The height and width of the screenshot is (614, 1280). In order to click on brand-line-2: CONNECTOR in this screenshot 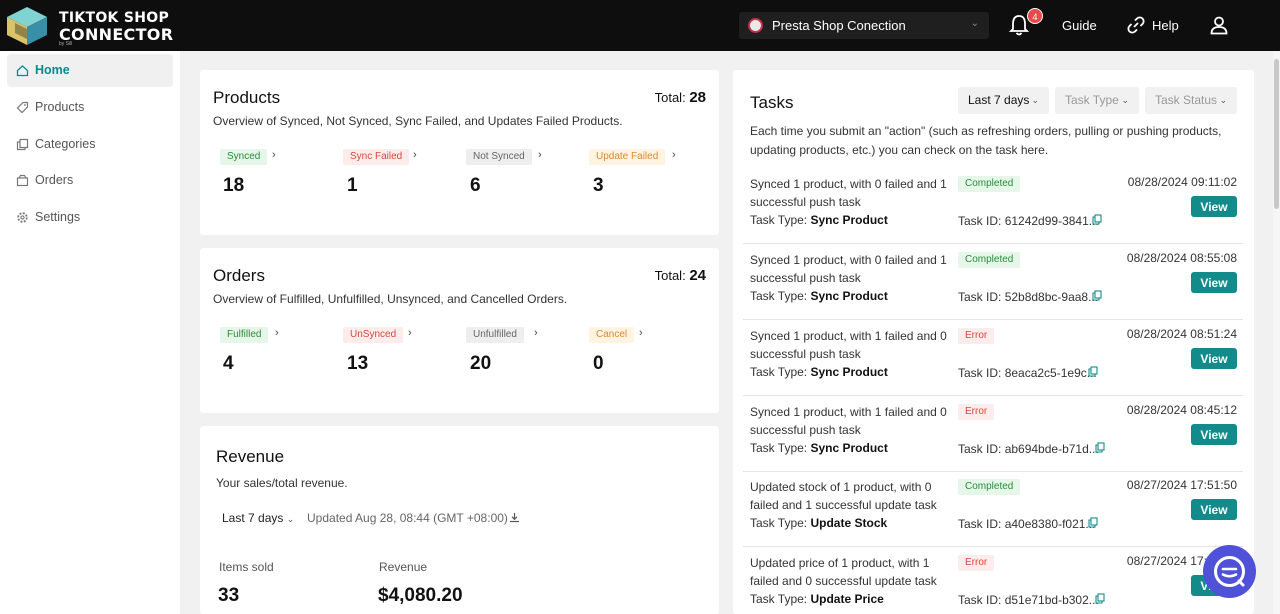, I will do `click(116, 34)`.